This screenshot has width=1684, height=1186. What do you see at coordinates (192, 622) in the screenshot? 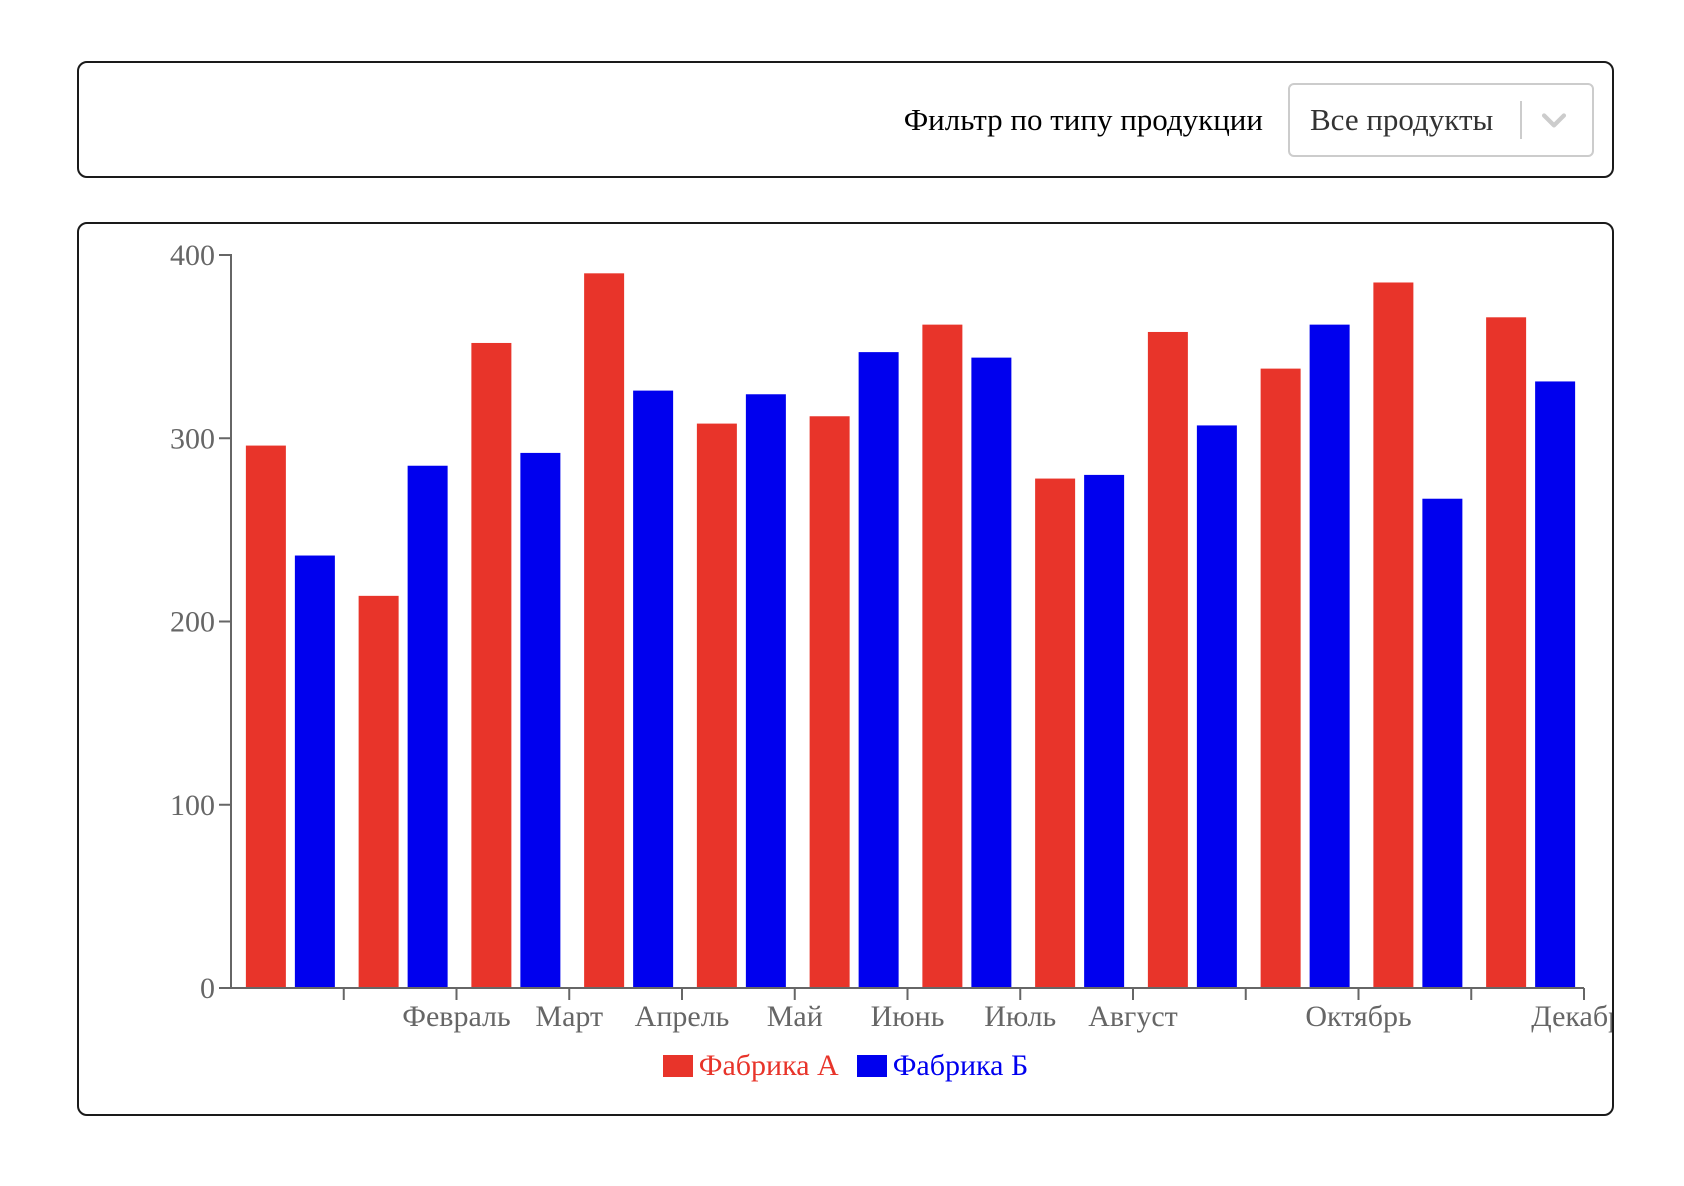
I see `y-tick-label: 200` at bounding box center [192, 622].